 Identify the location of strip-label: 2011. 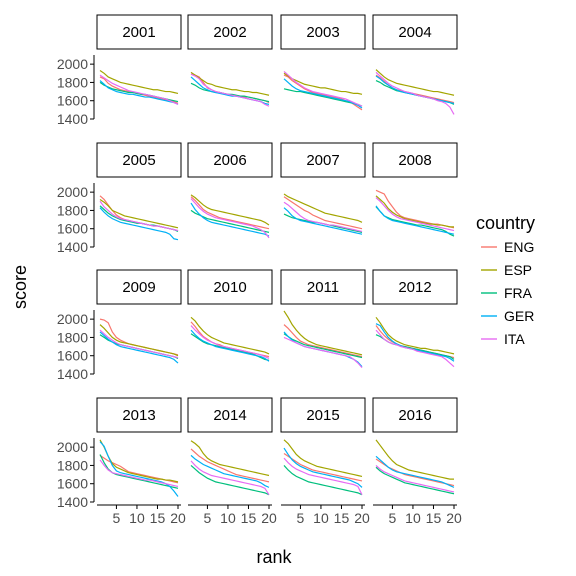
(323, 287).